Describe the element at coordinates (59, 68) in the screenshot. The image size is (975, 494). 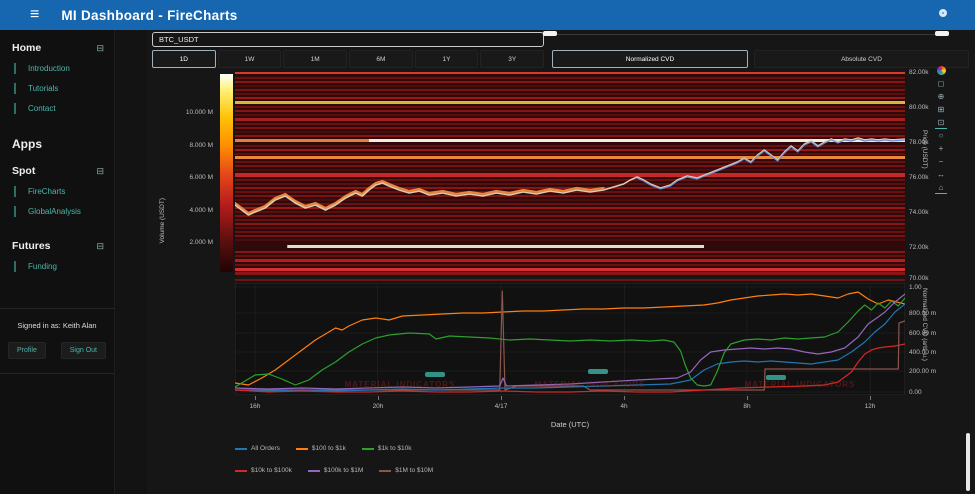
I see `sidebar-item-introduction: Introduction` at that location.